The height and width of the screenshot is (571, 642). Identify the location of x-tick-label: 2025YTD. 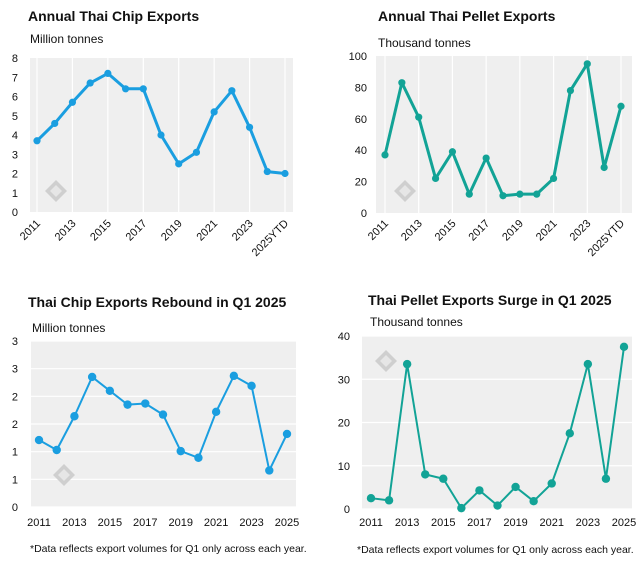
(270, 238).